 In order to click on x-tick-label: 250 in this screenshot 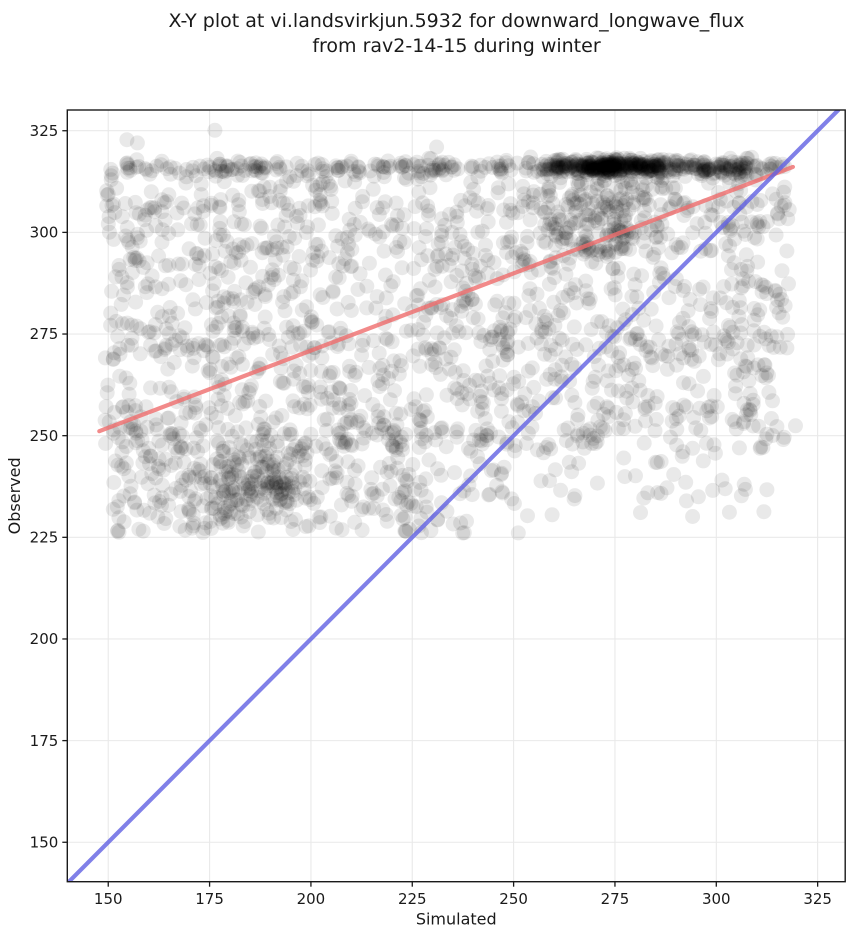, I will do `click(513, 899)`.